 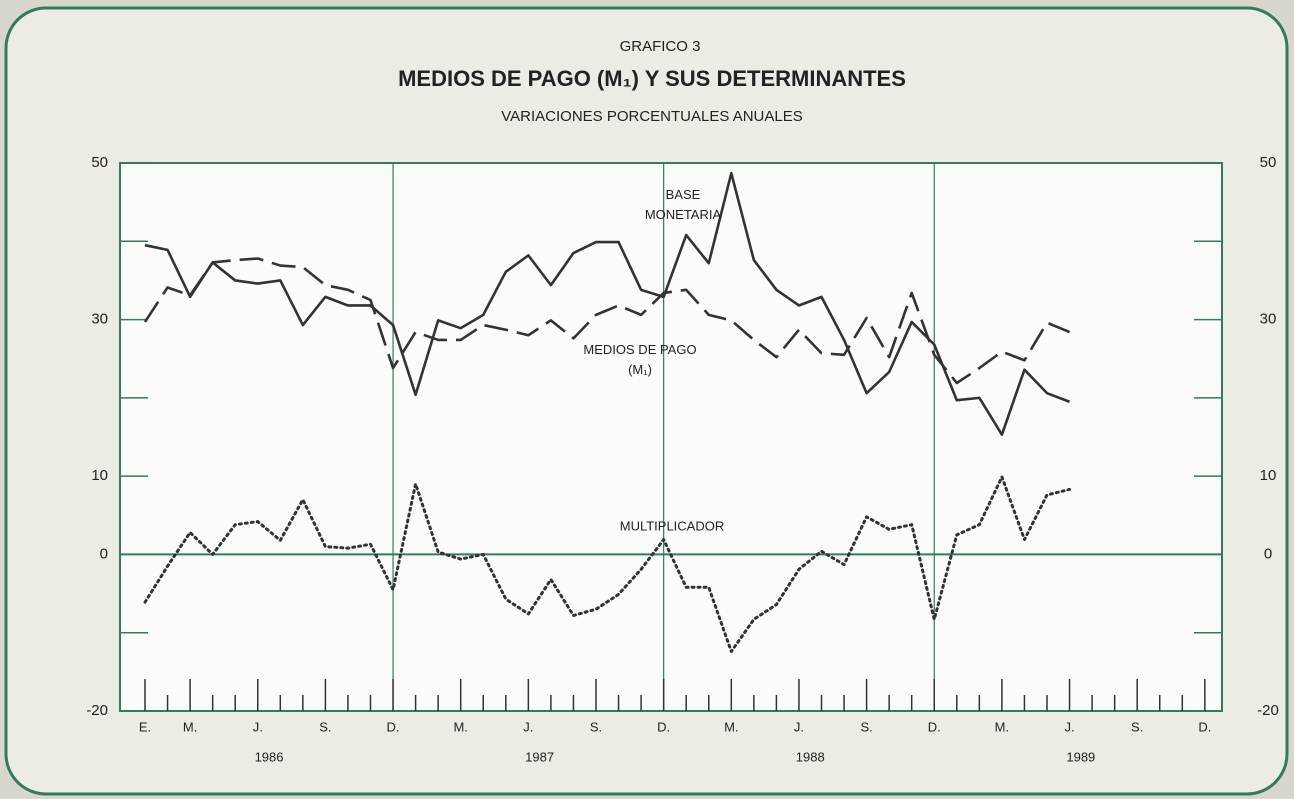 What do you see at coordinates (1268, 553) in the screenshot?
I see `y-tick-label-right: 0` at bounding box center [1268, 553].